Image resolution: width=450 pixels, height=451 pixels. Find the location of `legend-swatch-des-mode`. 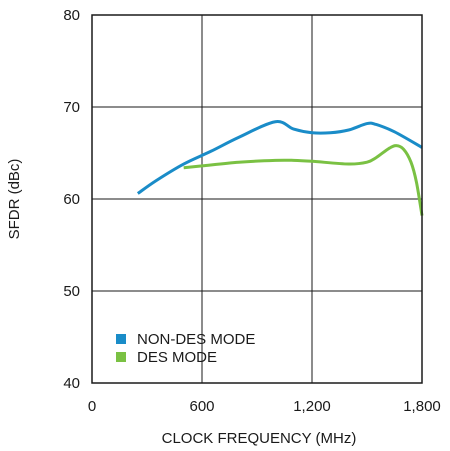

legend-swatch-des-mode is located at coordinates (121, 357).